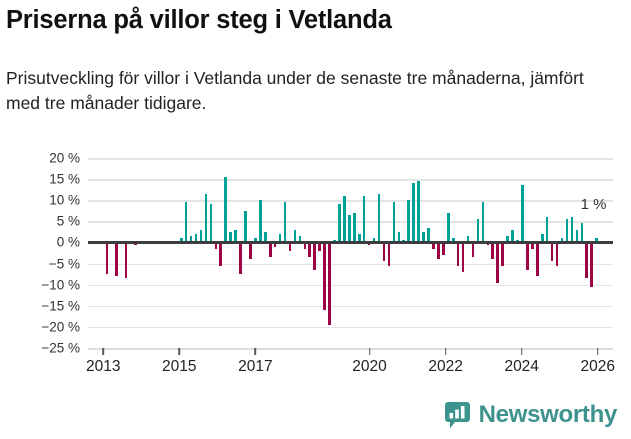 The width and height of the screenshot is (631, 439). What do you see at coordinates (457, 415) in the screenshot?
I see `bar-chart-bubble-icon` at bounding box center [457, 415].